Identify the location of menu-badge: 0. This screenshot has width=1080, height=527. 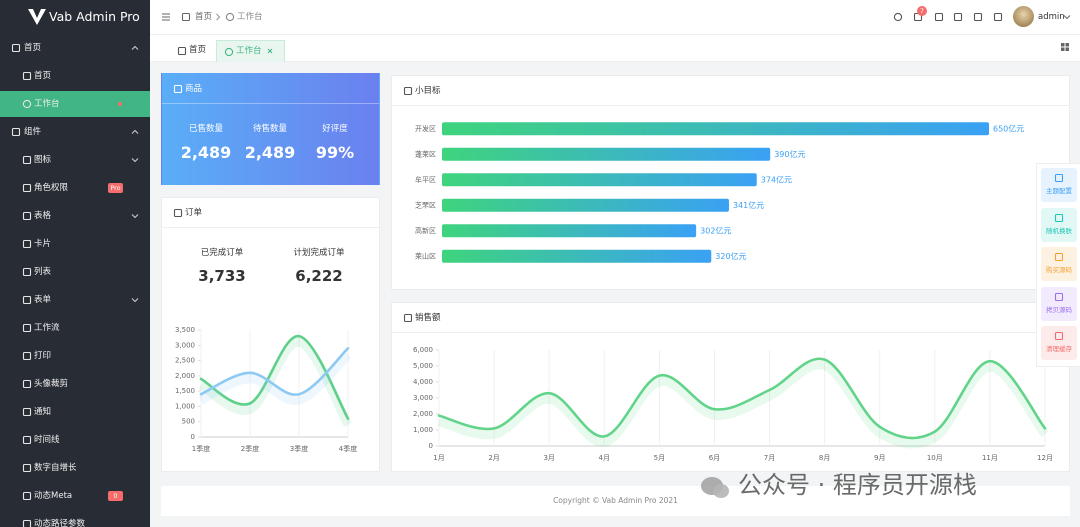
(115, 496).